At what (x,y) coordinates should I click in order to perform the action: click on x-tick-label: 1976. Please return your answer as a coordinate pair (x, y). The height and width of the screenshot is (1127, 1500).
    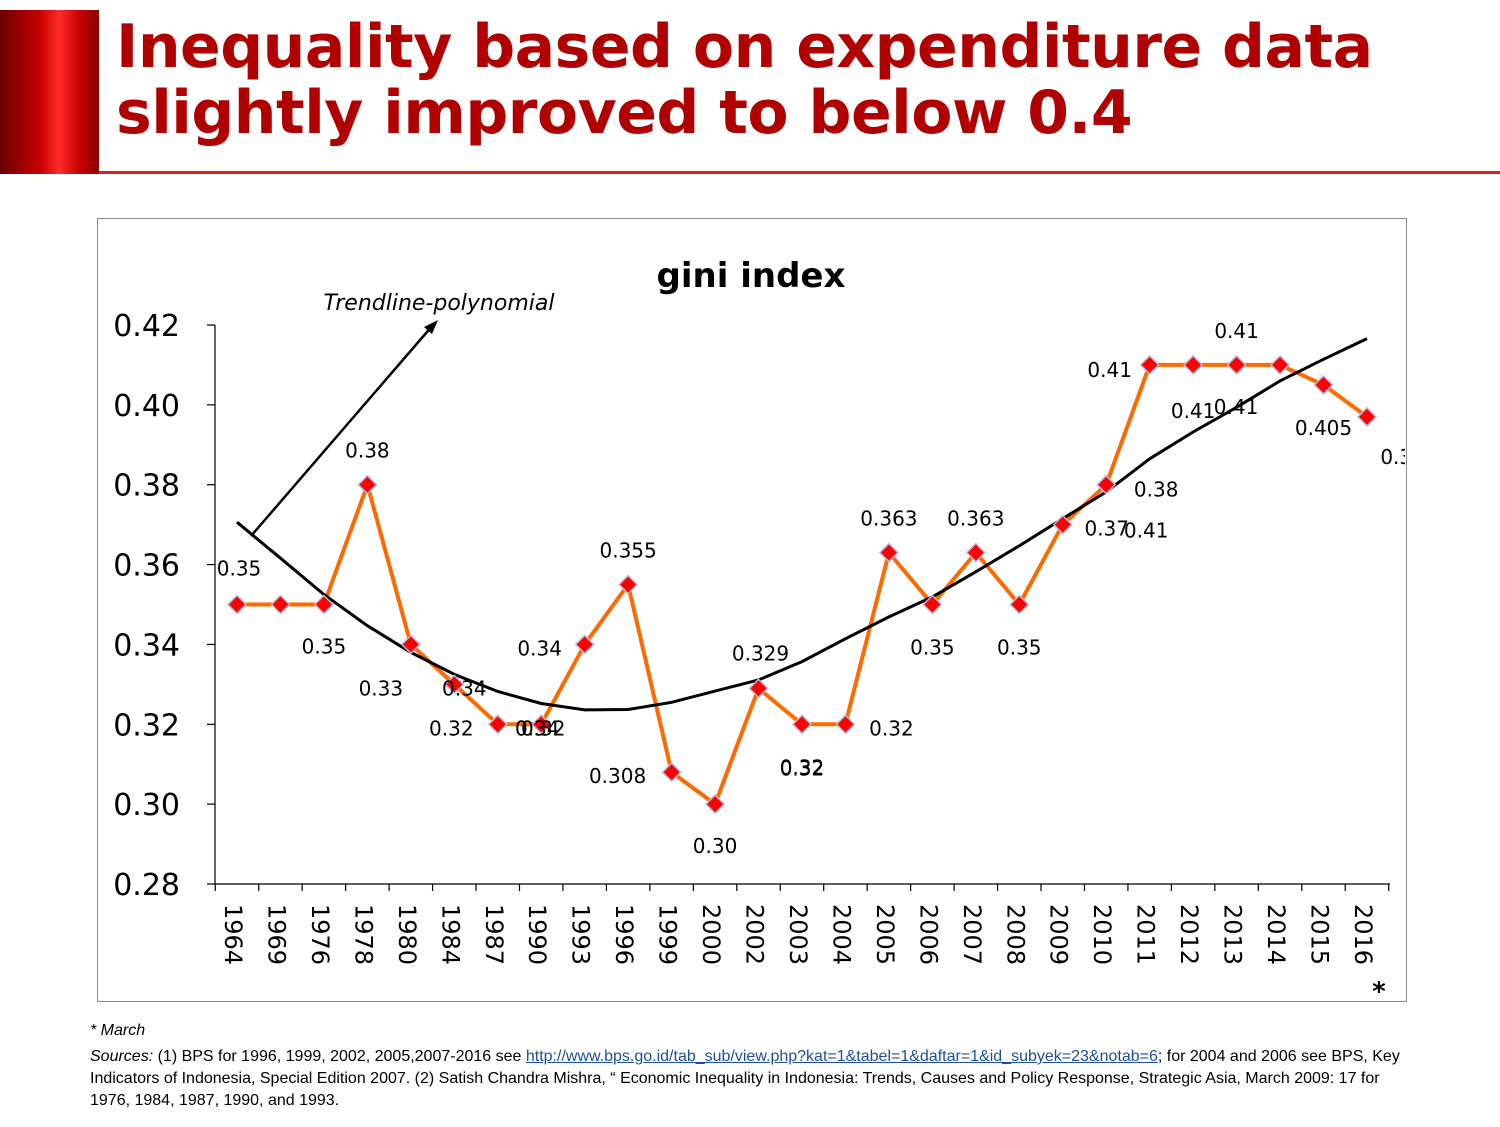
    Looking at the image, I should click on (320, 934).